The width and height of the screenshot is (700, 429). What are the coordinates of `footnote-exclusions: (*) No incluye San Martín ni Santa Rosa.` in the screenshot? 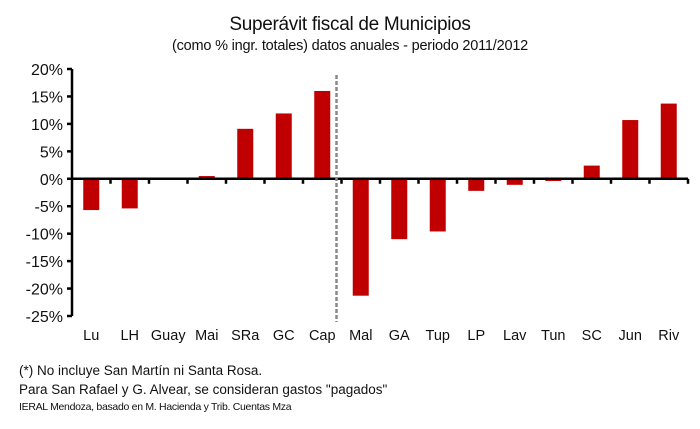 It's located at (141, 370).